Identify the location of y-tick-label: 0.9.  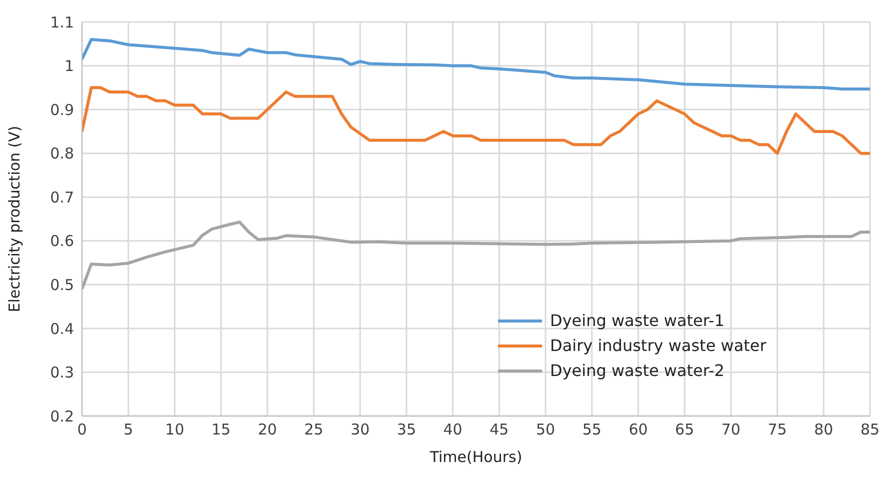
(62, 109).